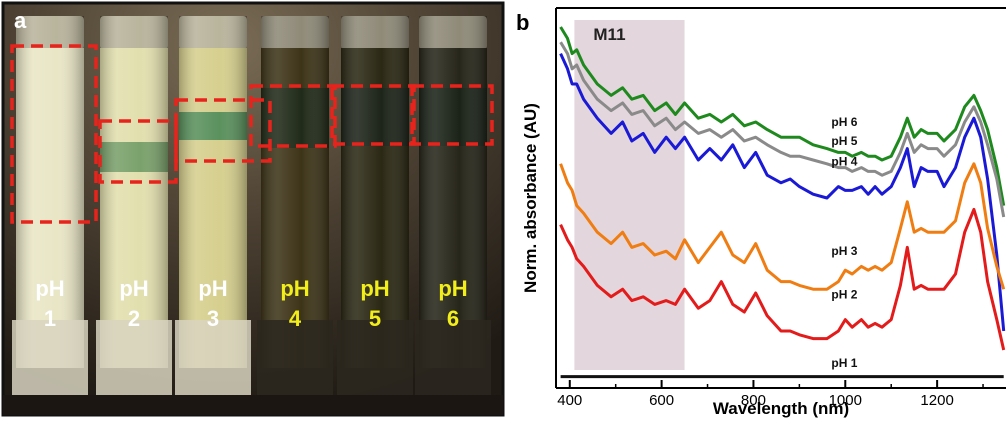 The height and width of the screenshot is (423, 1006). What do you see at coordinates (530, 198) in the screenshot?
I see `y-axis-label: Norm. absorbance (AU)` at bounding box center [530, 198].